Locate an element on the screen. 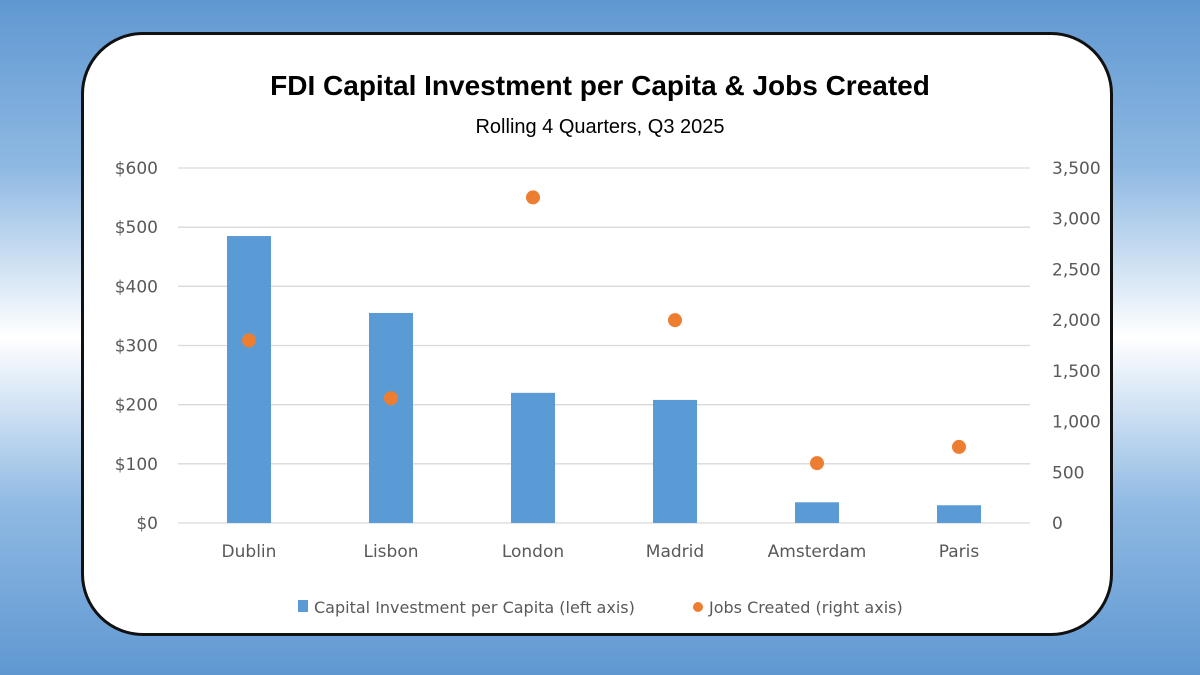 The image size is (1200, 675). chart-subtitle: Rolling 4 Quarters, Q3 2025 is located at coordinates (599, 127).